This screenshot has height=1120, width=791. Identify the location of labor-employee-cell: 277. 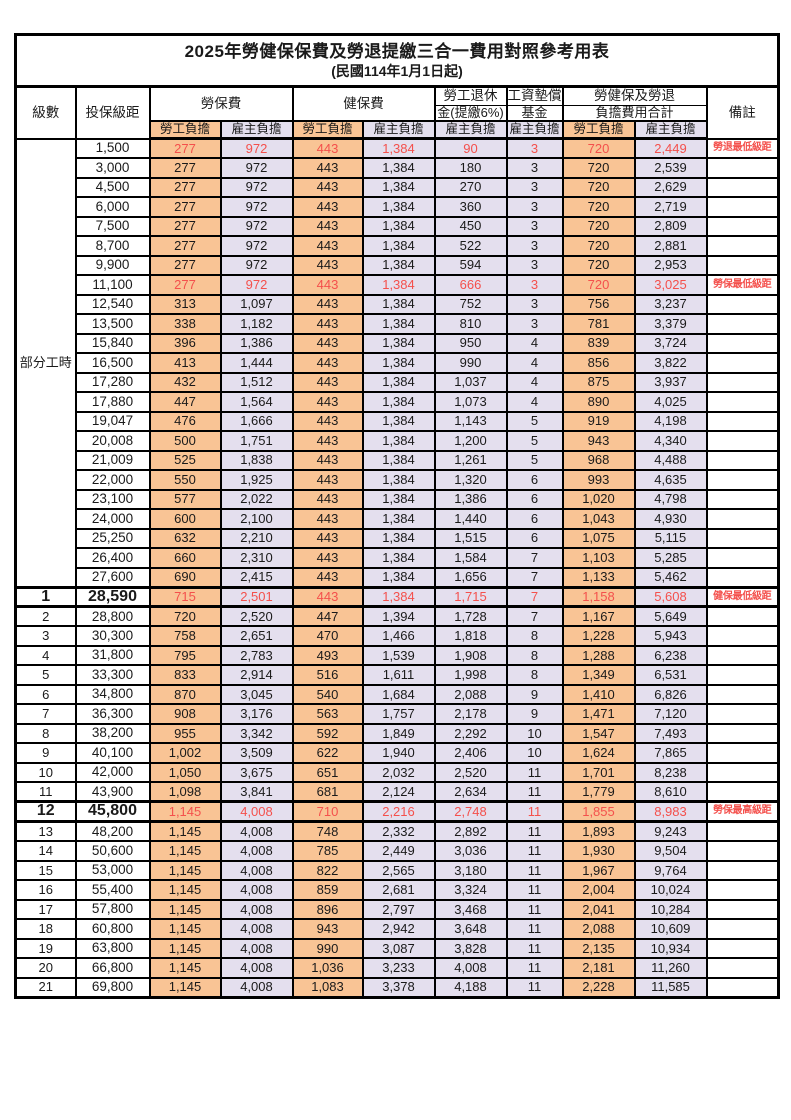
(185, 148).